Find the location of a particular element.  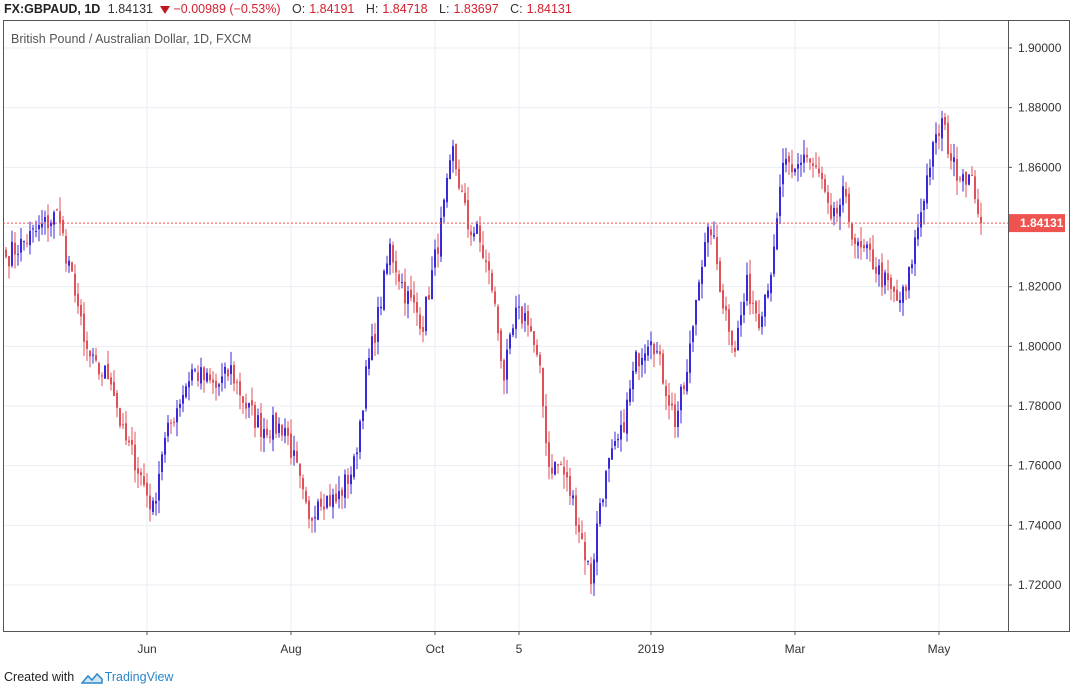

created-with-text: Created with is located at coordinates (39, 677).